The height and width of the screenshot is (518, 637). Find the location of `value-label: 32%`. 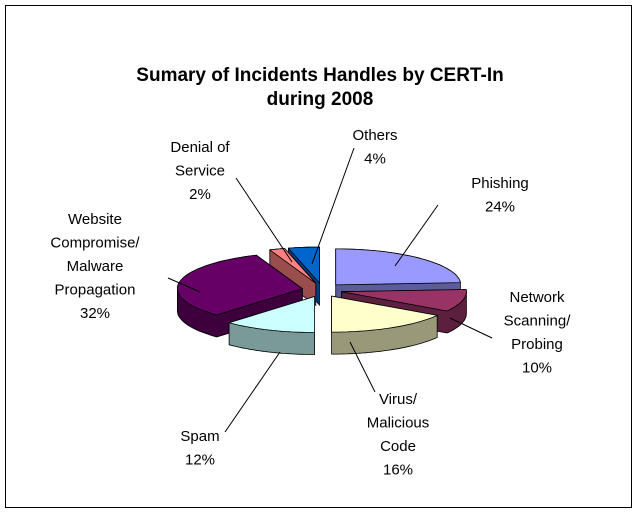

value-label: 32% is located at coordinates (95, 313).